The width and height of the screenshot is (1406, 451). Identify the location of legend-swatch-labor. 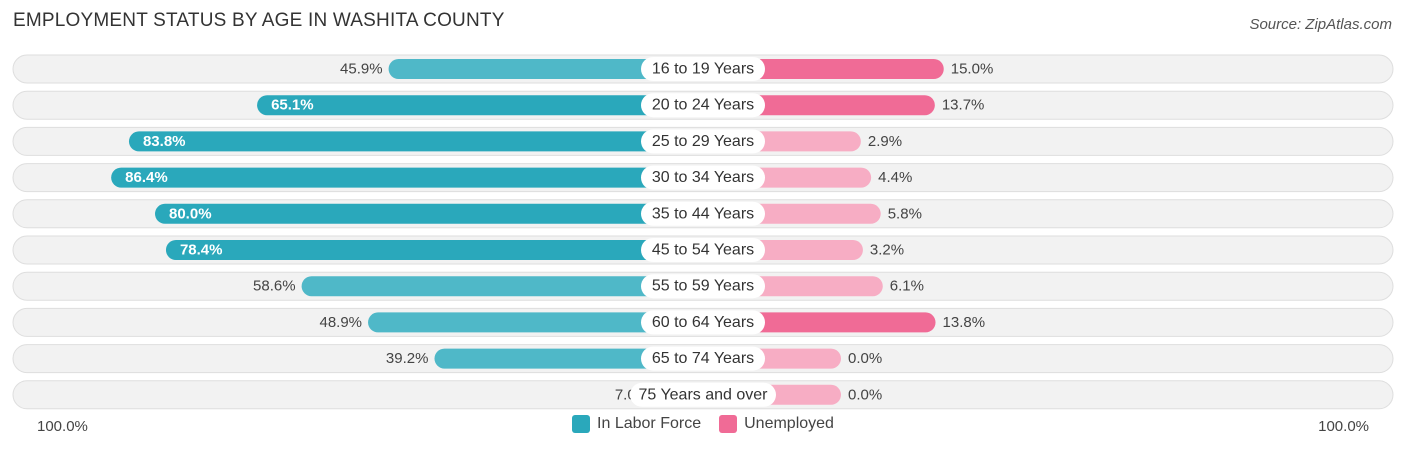
(581, 424).